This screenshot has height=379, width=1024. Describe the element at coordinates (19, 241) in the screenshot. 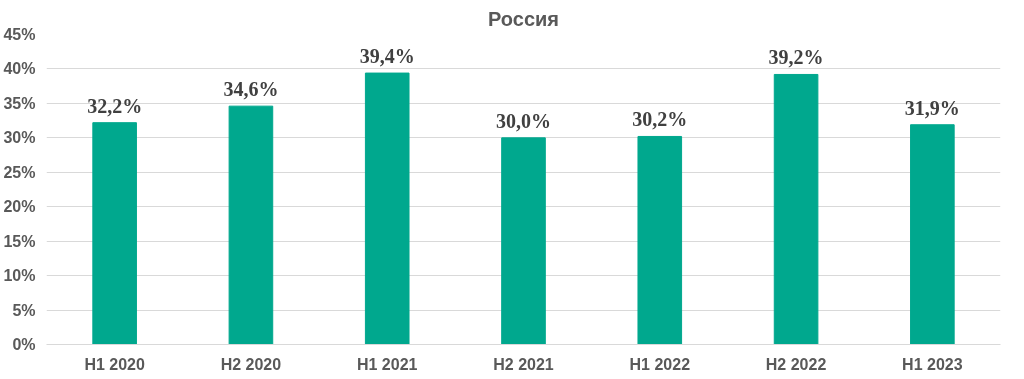

I see `y-tick-label: 15%` at that location.